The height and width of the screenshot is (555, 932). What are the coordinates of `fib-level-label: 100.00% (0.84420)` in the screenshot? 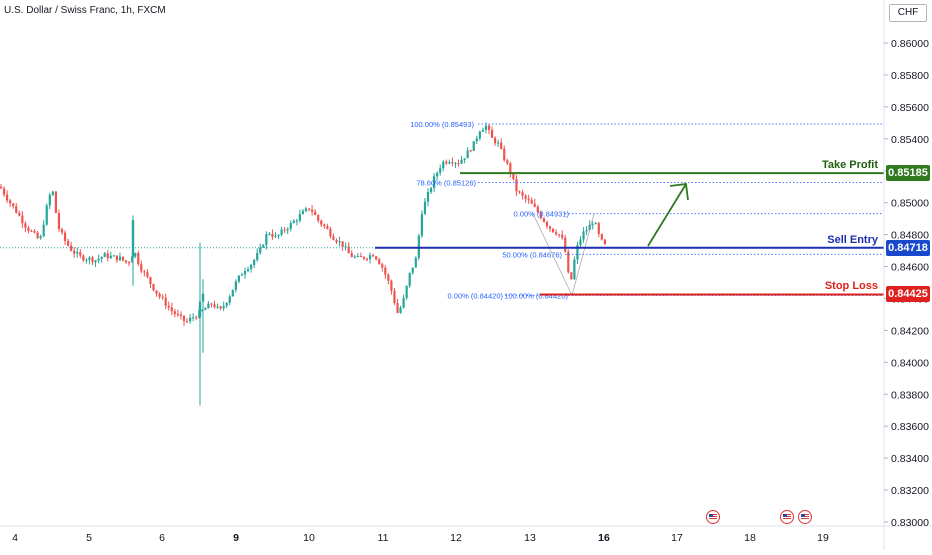 It's located at (536, 295).